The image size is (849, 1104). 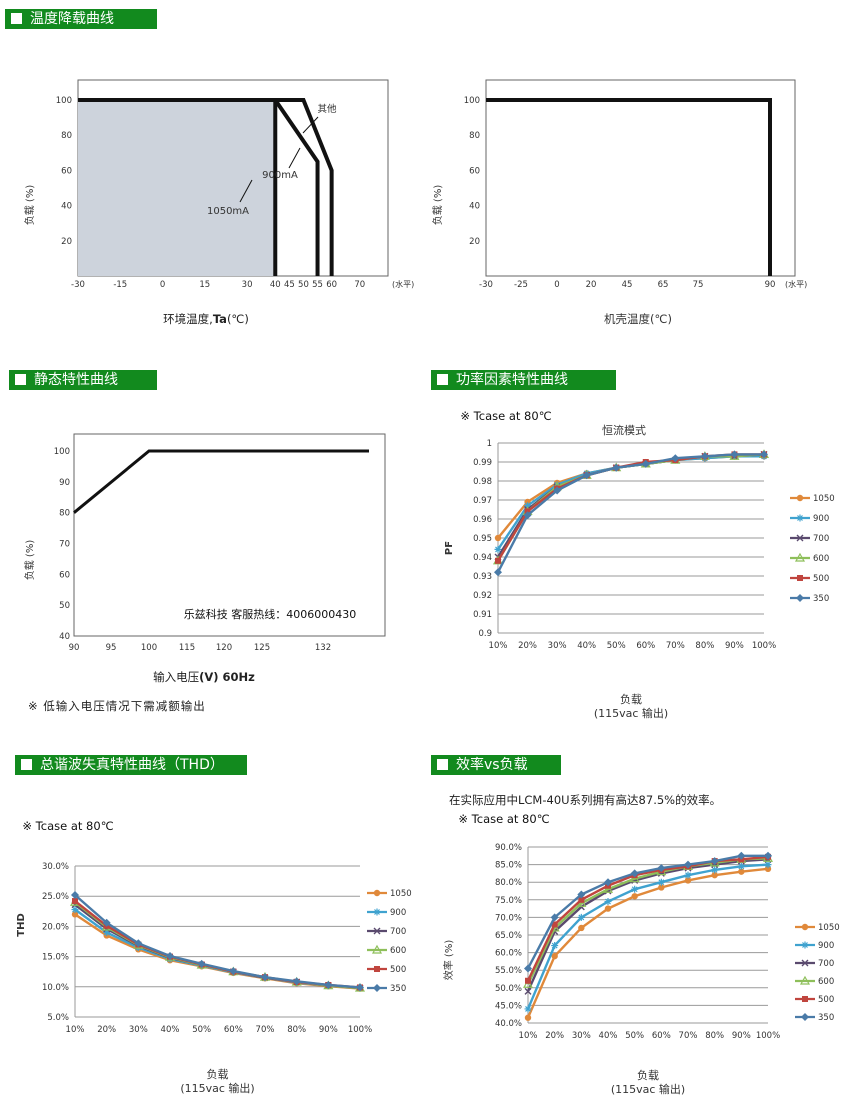 What do you see at coordinates (508, 866) in the screenshot?
I see `y-tick-label: 85.0%` at bounding box center [508, 866].